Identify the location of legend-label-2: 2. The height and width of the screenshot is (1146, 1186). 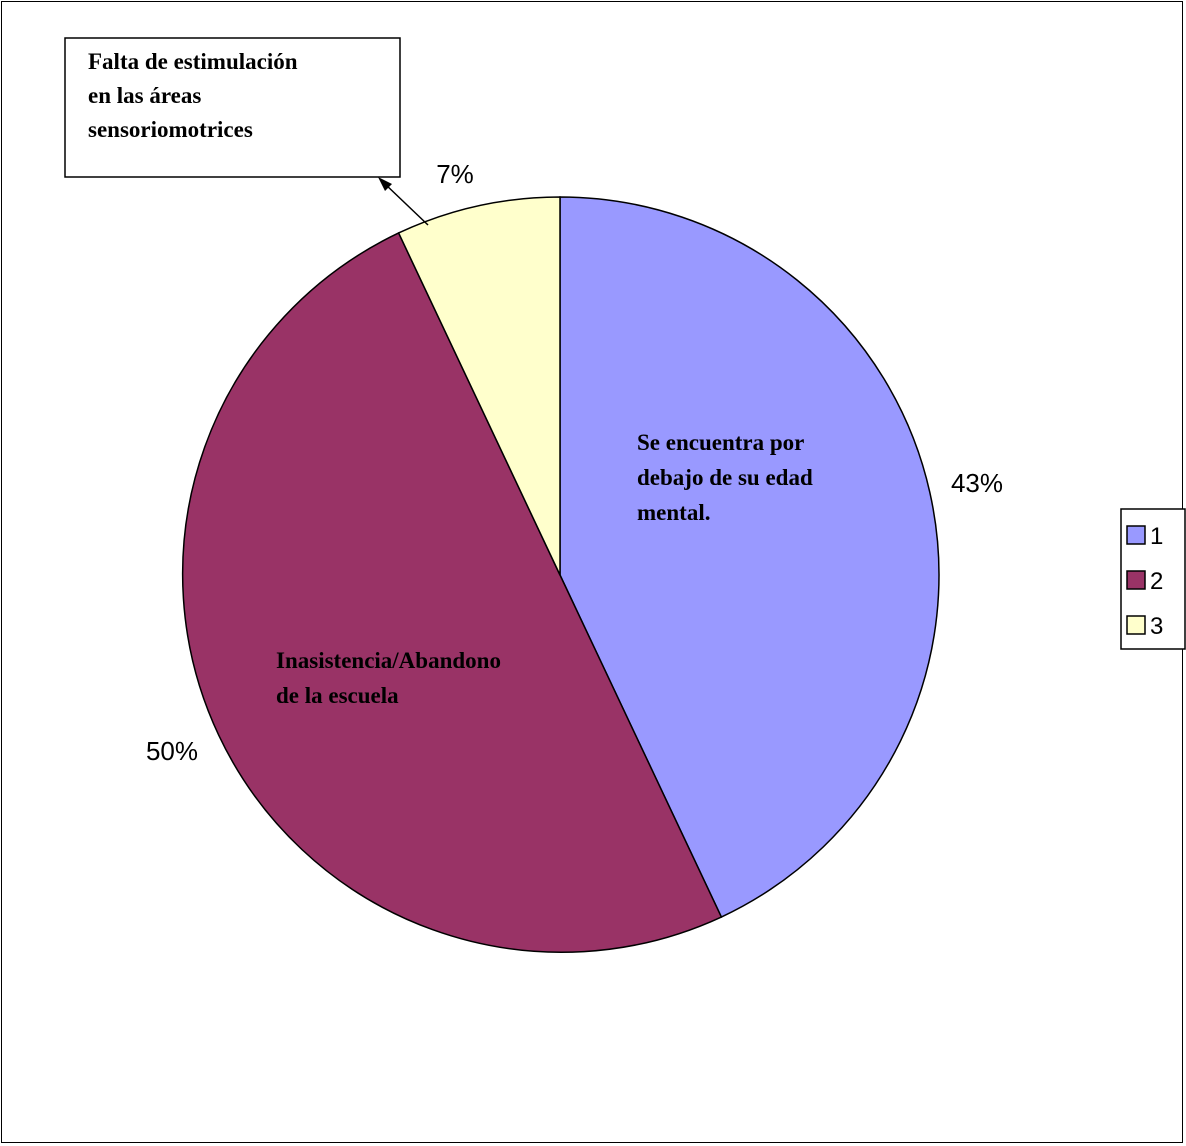
(1156, 581).